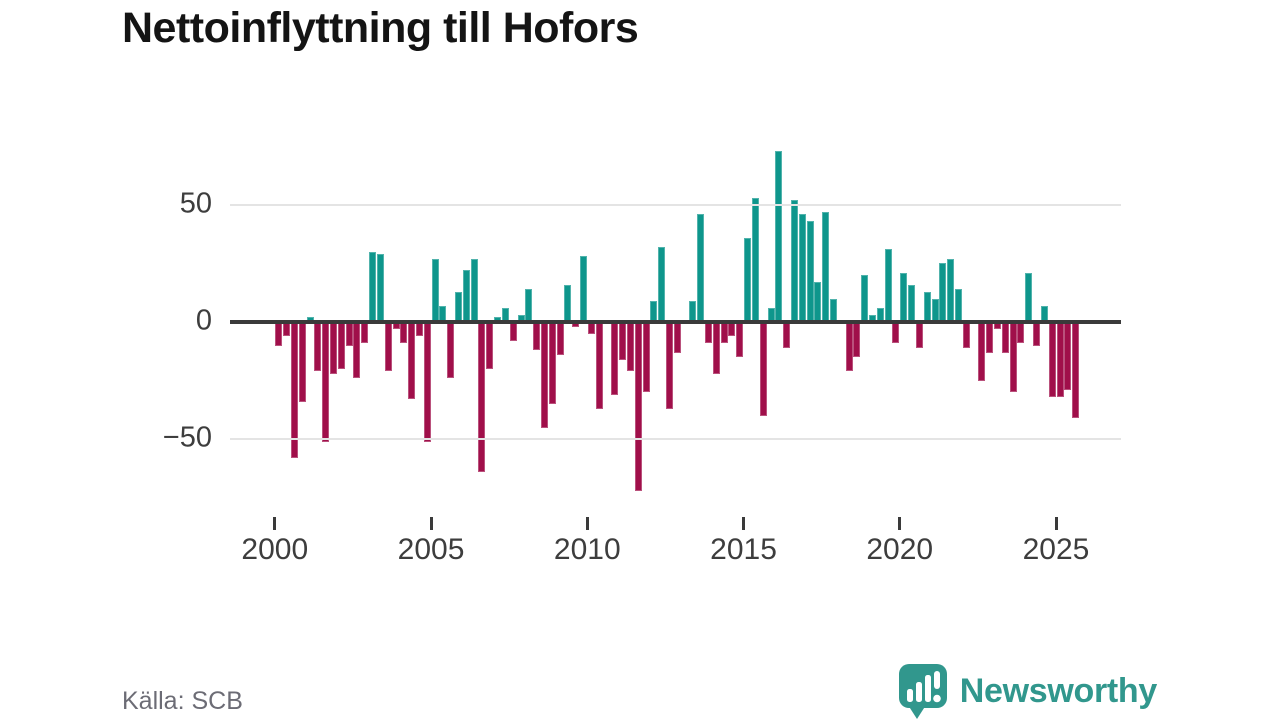 The image size is (1280, 720). What do you see at coordinates (654, 311) in the screenshot?
I see `bar-2012-q1` at bounding box center [654, 311].